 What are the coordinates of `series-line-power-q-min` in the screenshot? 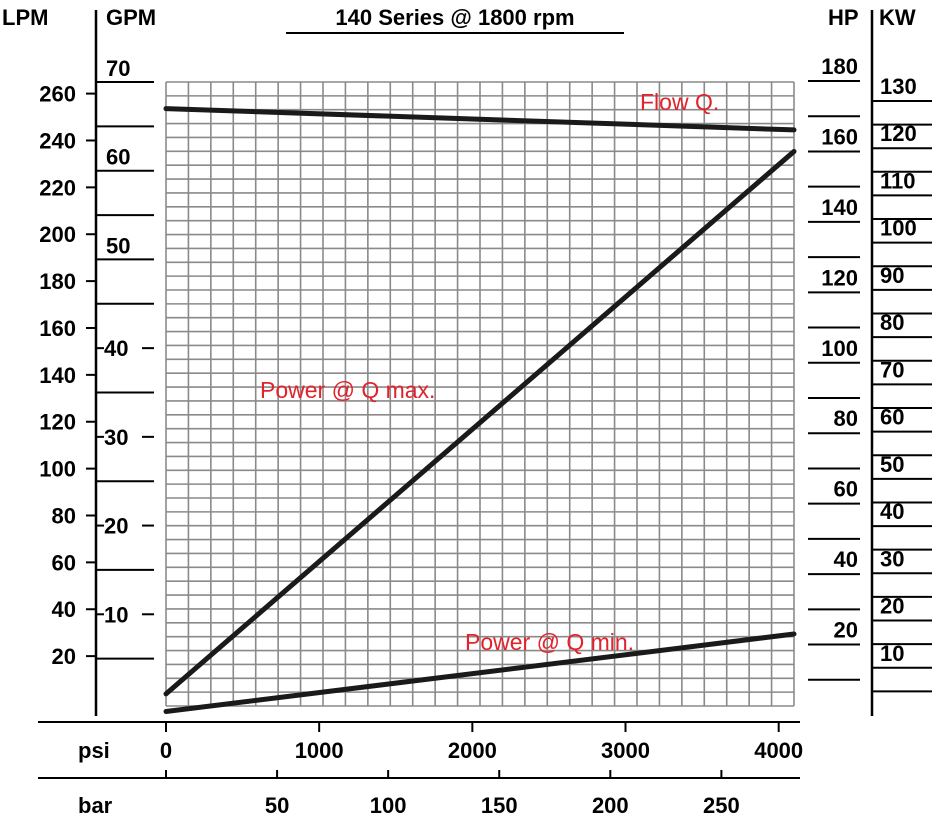 It's located at (480, 672).